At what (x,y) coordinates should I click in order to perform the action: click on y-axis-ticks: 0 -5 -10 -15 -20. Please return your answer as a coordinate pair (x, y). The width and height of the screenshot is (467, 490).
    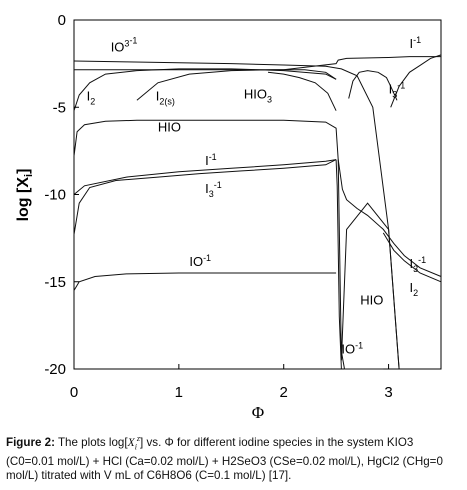
    Looking at the image, I should click on (61, 195).